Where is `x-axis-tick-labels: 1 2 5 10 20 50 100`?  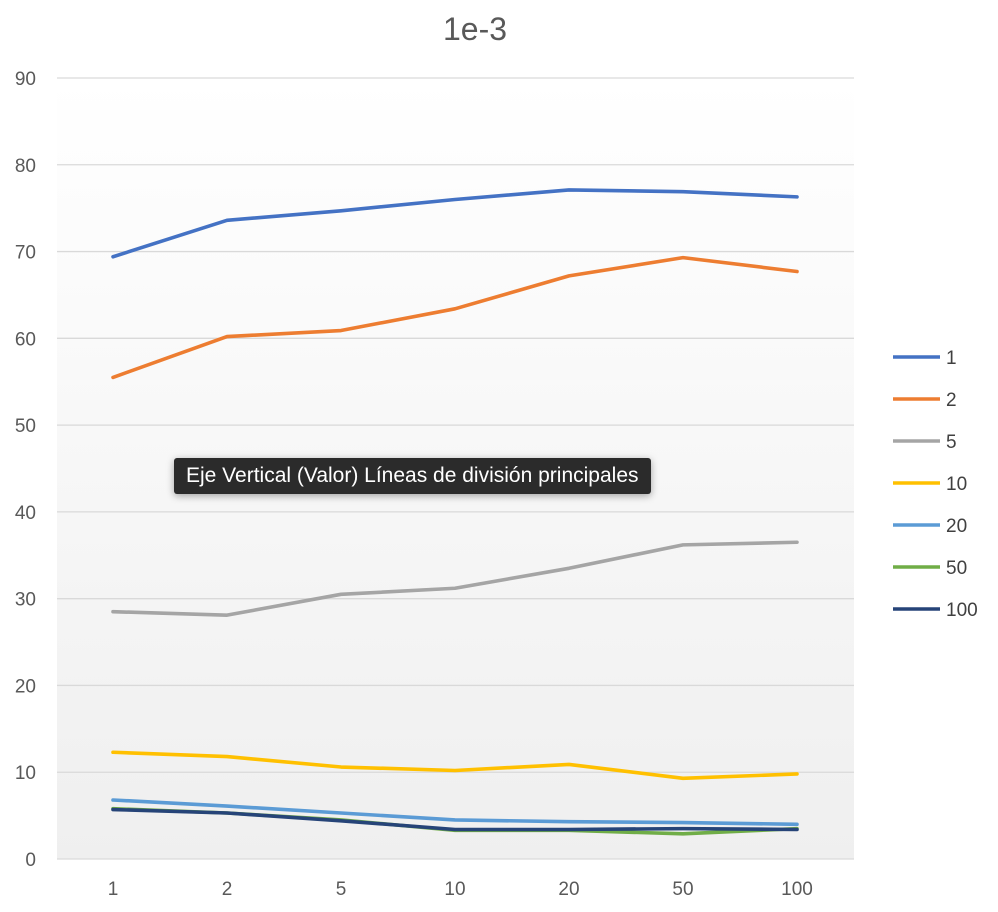 x-axis-tick-labels: 1 2 5 10 20 50 100 is located at coordinates (460, 889).